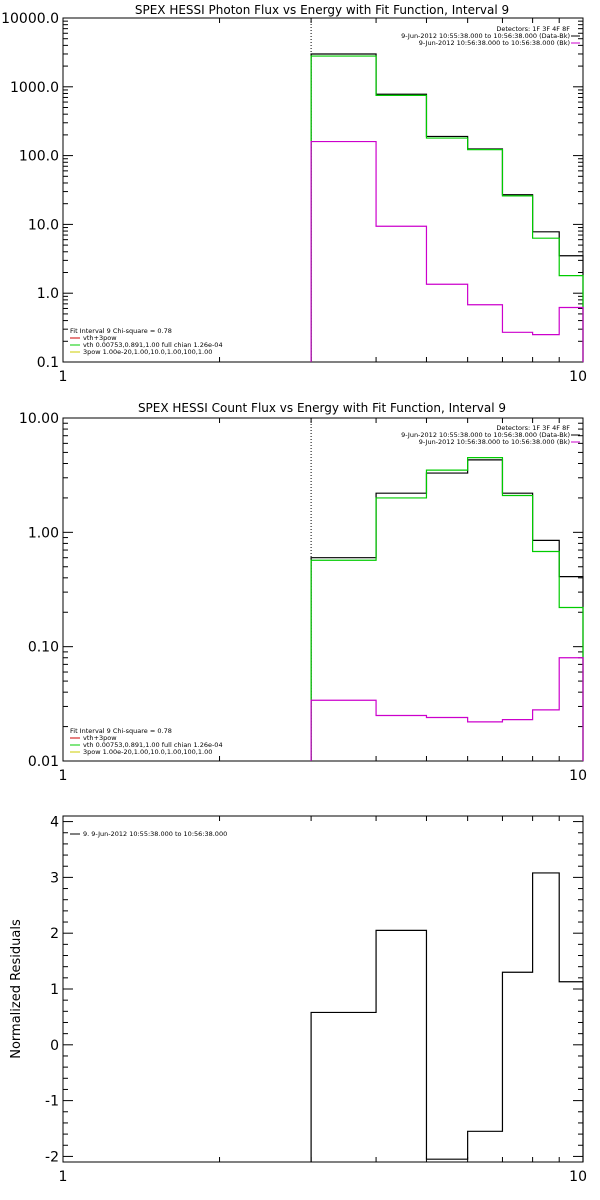  I want to click on y-tick-label: 10000.0, so click(30, 19).